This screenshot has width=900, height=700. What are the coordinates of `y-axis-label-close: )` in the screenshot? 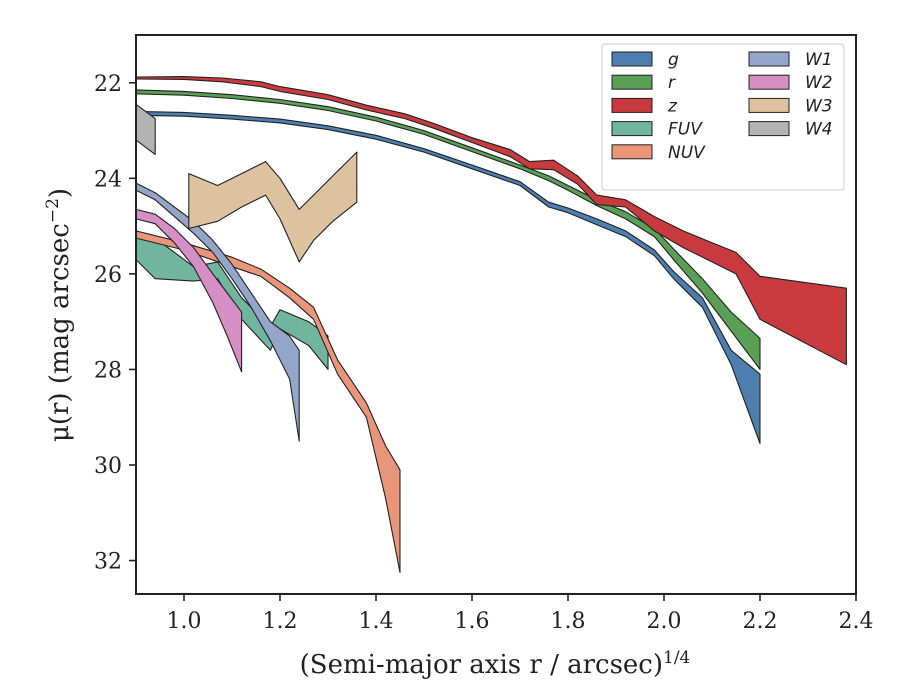 It's located at (60, 193).